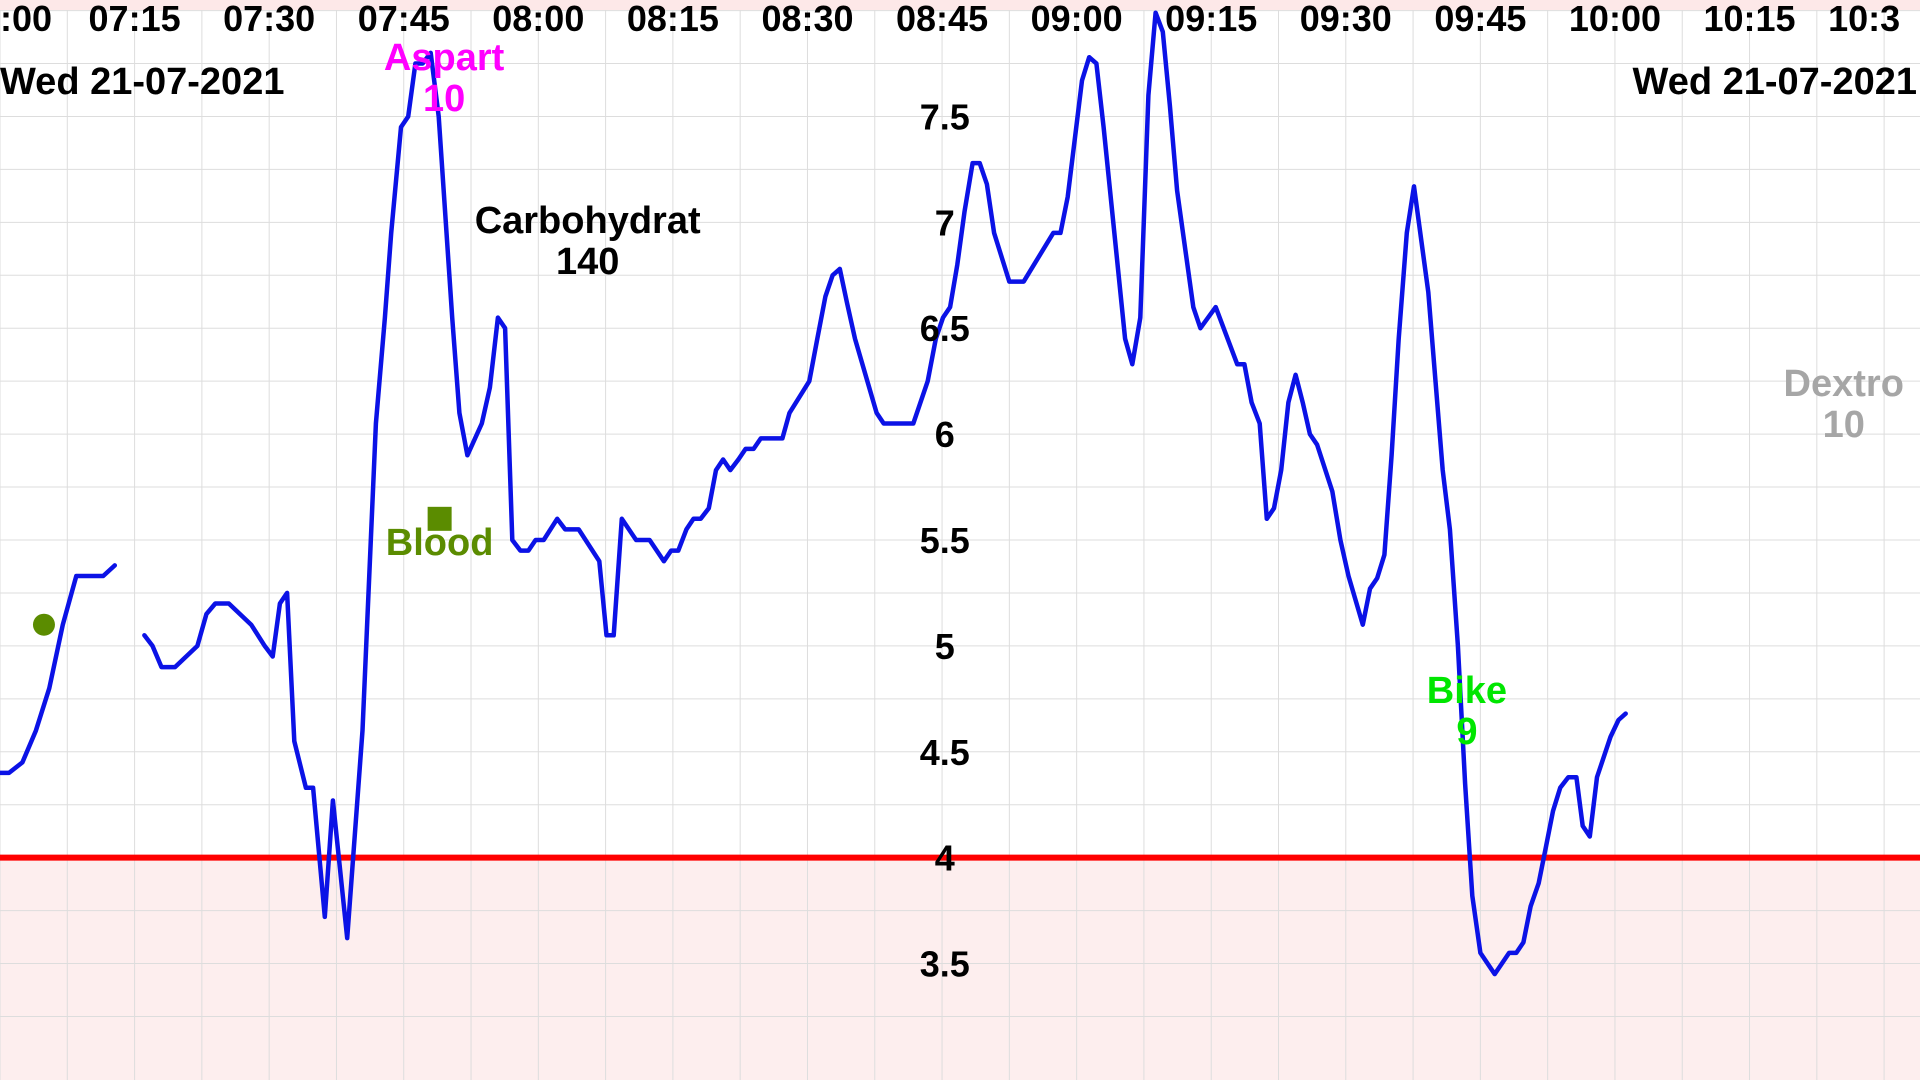 This screenshot has height=1085, width=1920. I want to click on y-tick-label: 4, so click(945, 858).